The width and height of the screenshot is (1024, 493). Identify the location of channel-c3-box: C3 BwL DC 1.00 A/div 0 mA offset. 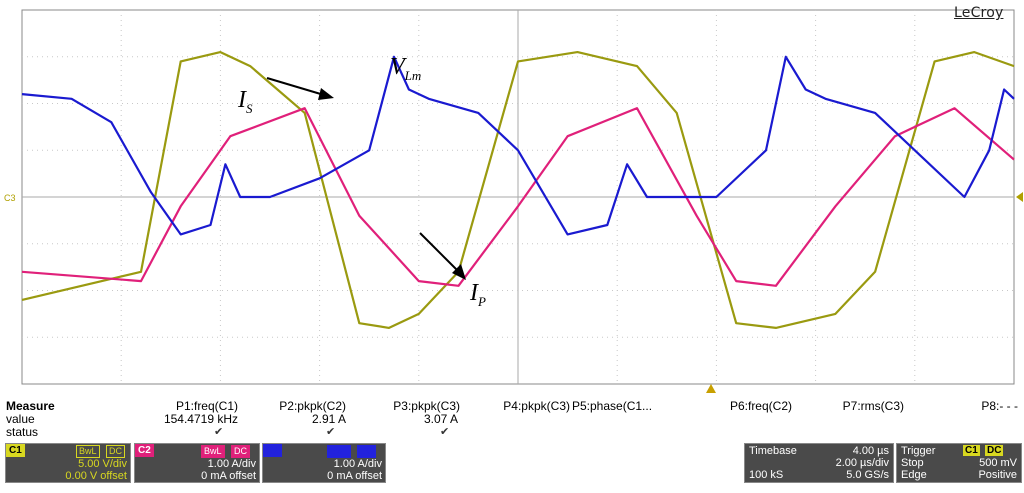
(324, 463).